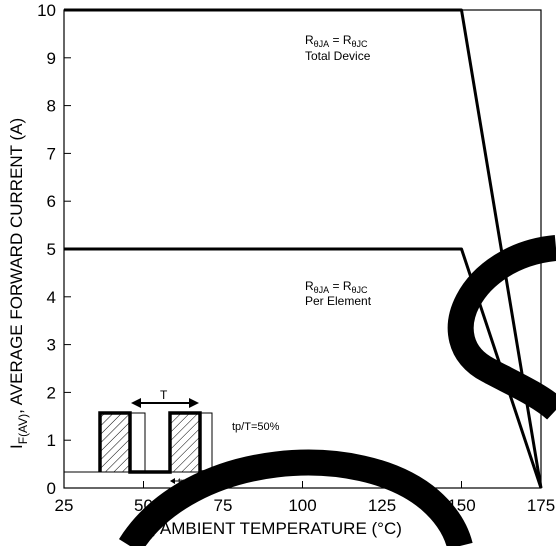 This screenshot has height=546, width=556. Describe the element at coordinates (256, 427) in the screenshot. I see `inset-duty-label: tp/T=50%` at that location.